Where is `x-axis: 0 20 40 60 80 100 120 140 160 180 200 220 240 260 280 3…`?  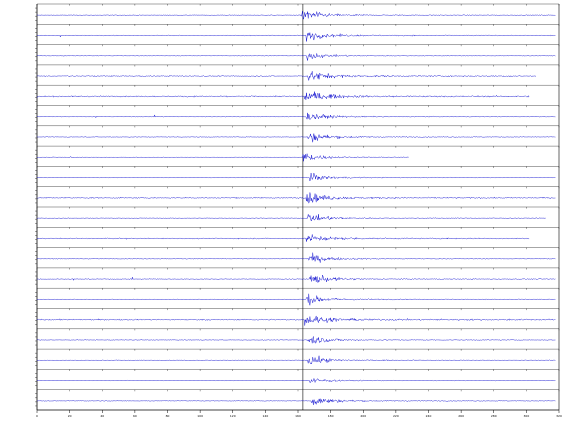 x-axis: 0 20 40 60 80 100 120 140 160 180 200 220 240 260 280 3… is located at coordinates (299, 414).